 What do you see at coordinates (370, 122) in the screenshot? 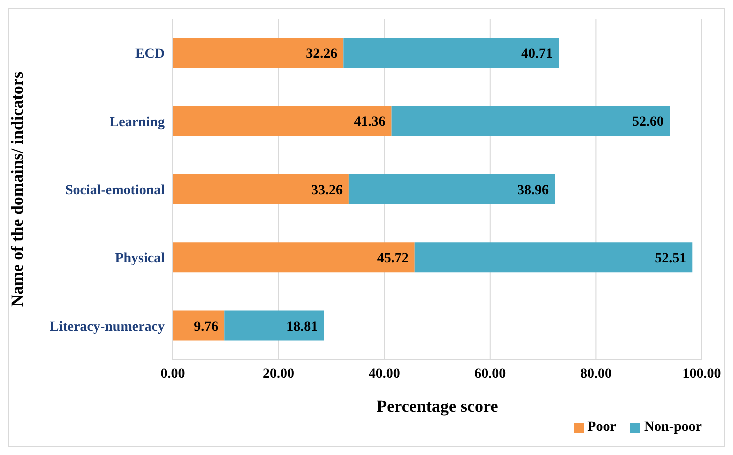
I see `data-label: 41.36` at bounding box center [370, 122].